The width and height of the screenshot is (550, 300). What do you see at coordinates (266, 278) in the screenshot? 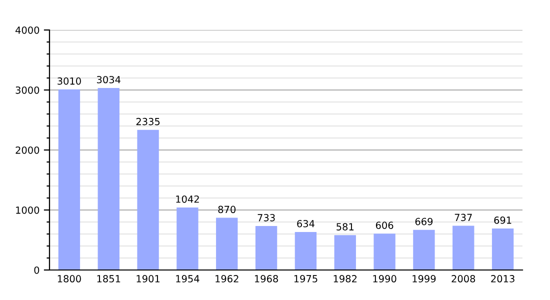
I see `x-tick-label: 1968` at bounding box center [266, 278].